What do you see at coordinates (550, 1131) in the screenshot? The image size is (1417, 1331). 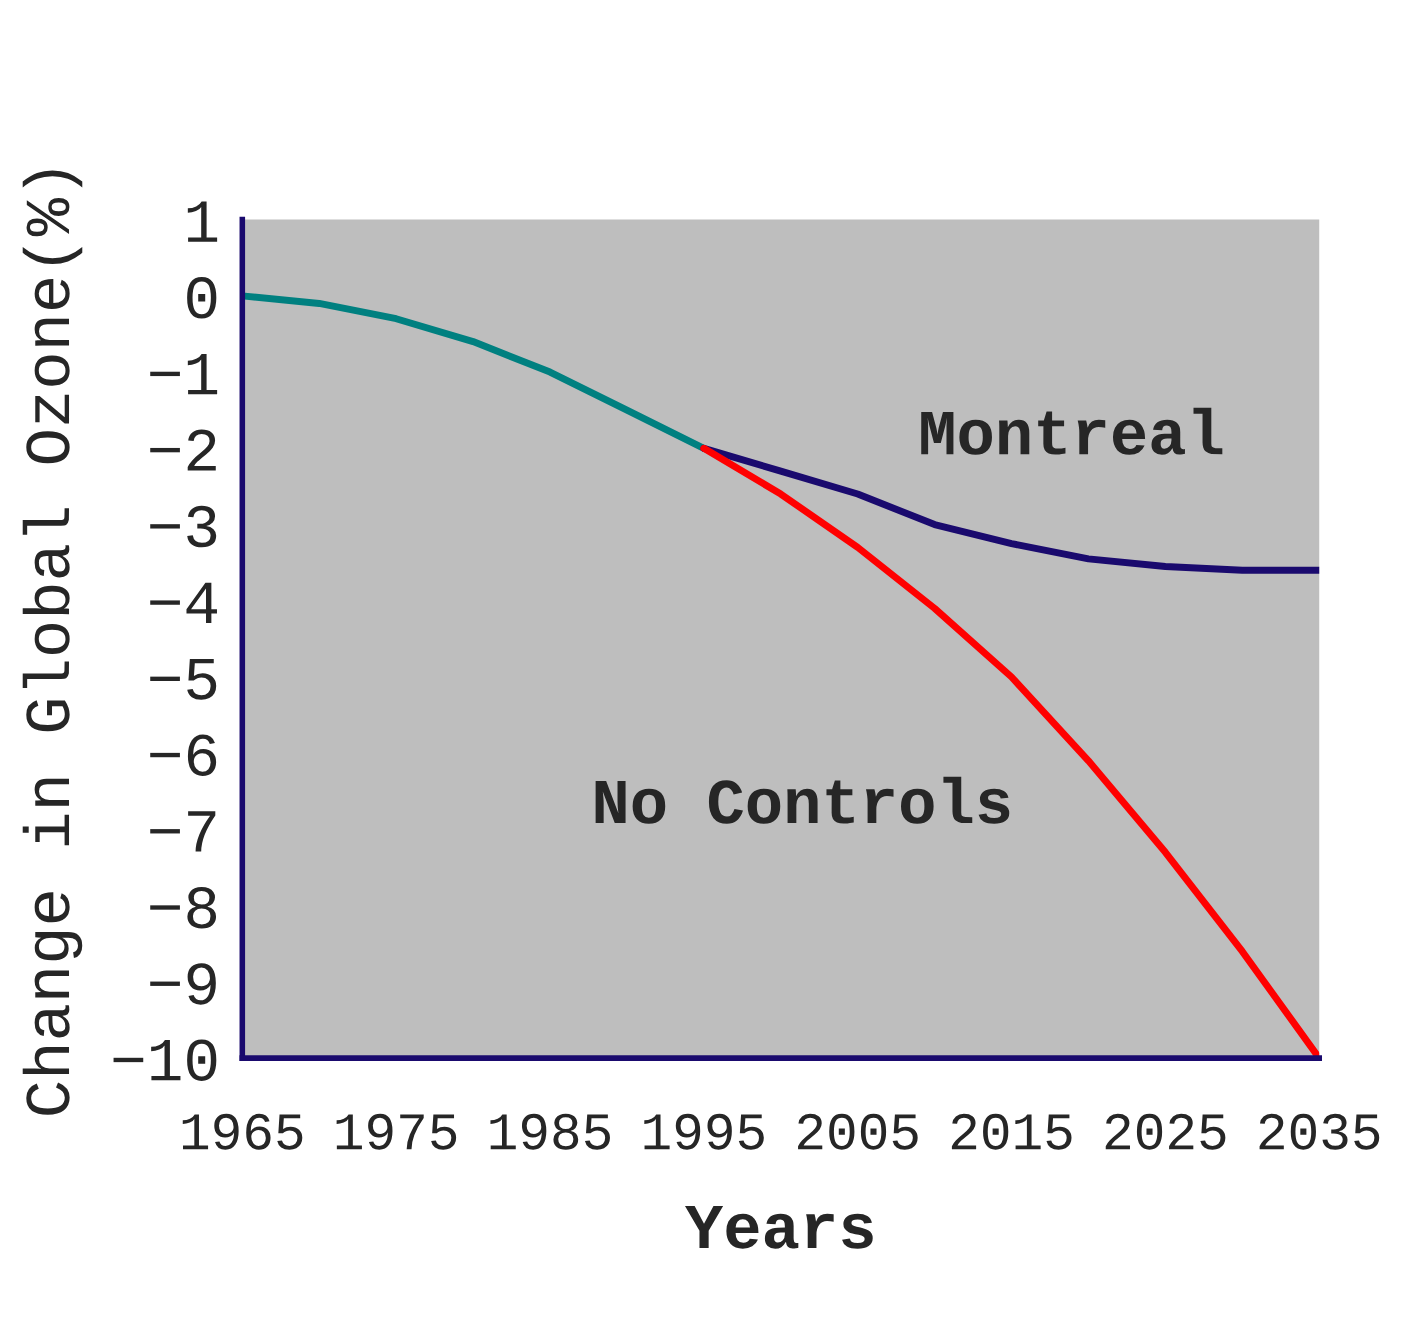 I see `x-tick-label: 1985` at bounding box center [550, 1131].